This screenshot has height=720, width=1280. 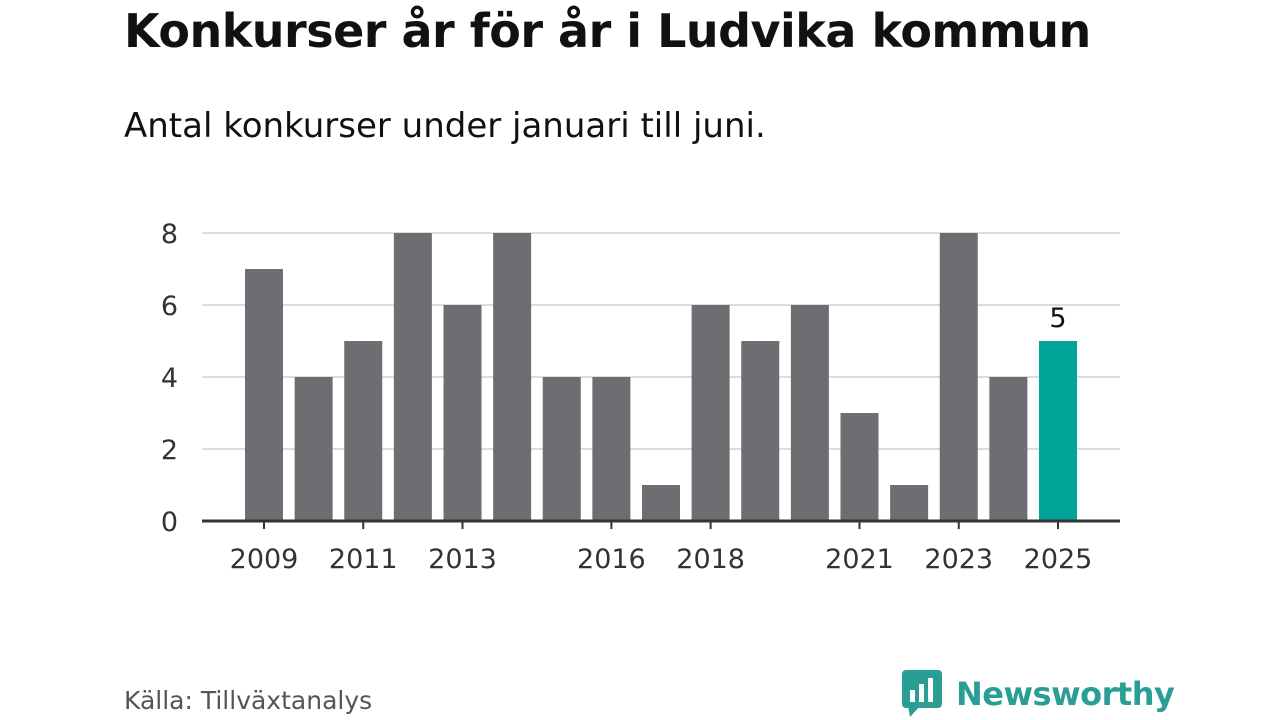 I want to click on x-tick-label: 2011, so click(x=363, y=559).